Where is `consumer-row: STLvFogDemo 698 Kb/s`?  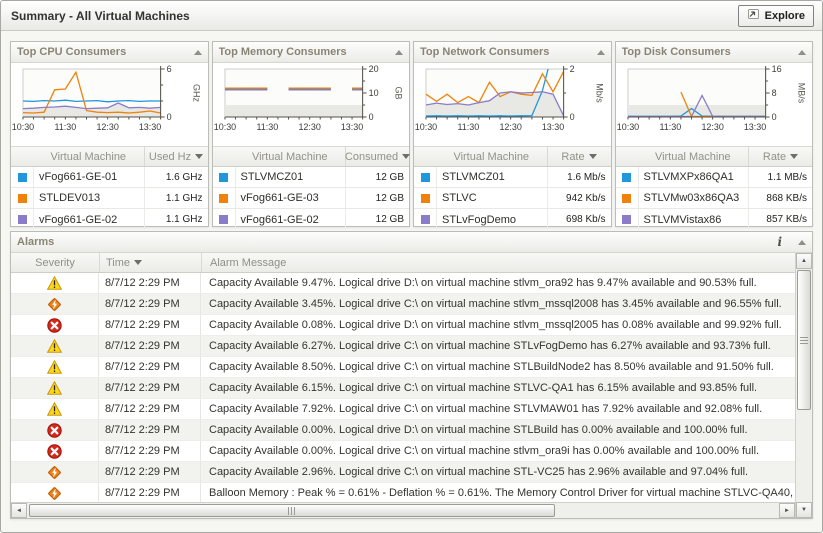
consumer-row: STLvFogDemo 698 Kb/s is located at coordinates (512, 219).